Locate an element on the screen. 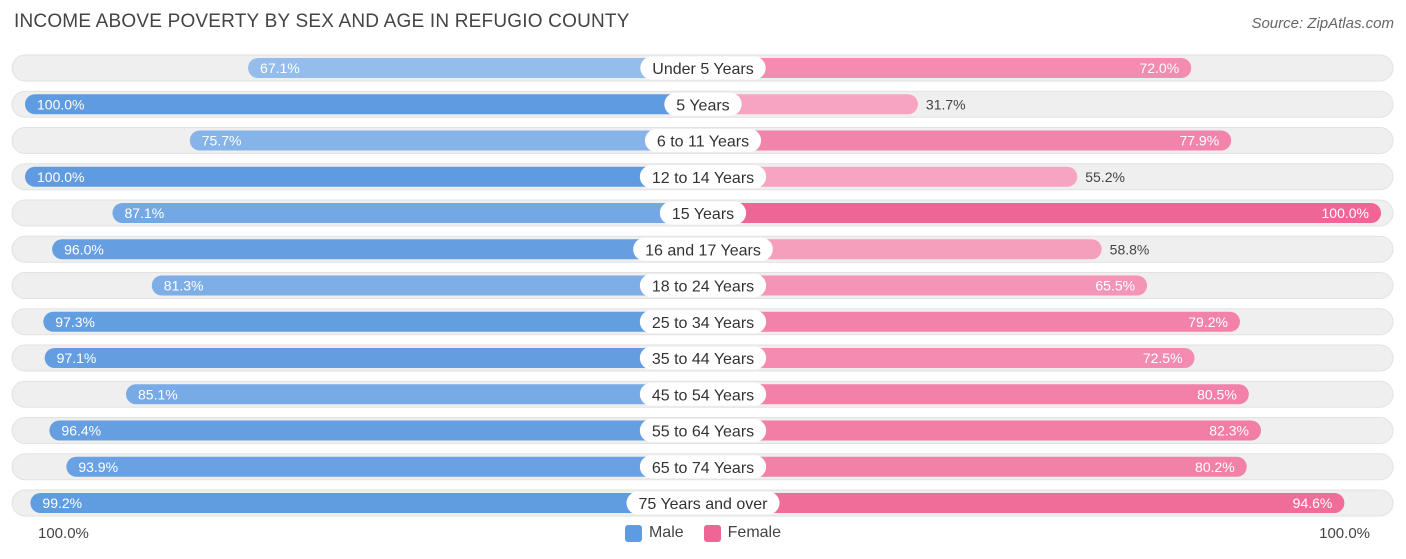  legend-label-male: Male is located at coordinates (666, 532).